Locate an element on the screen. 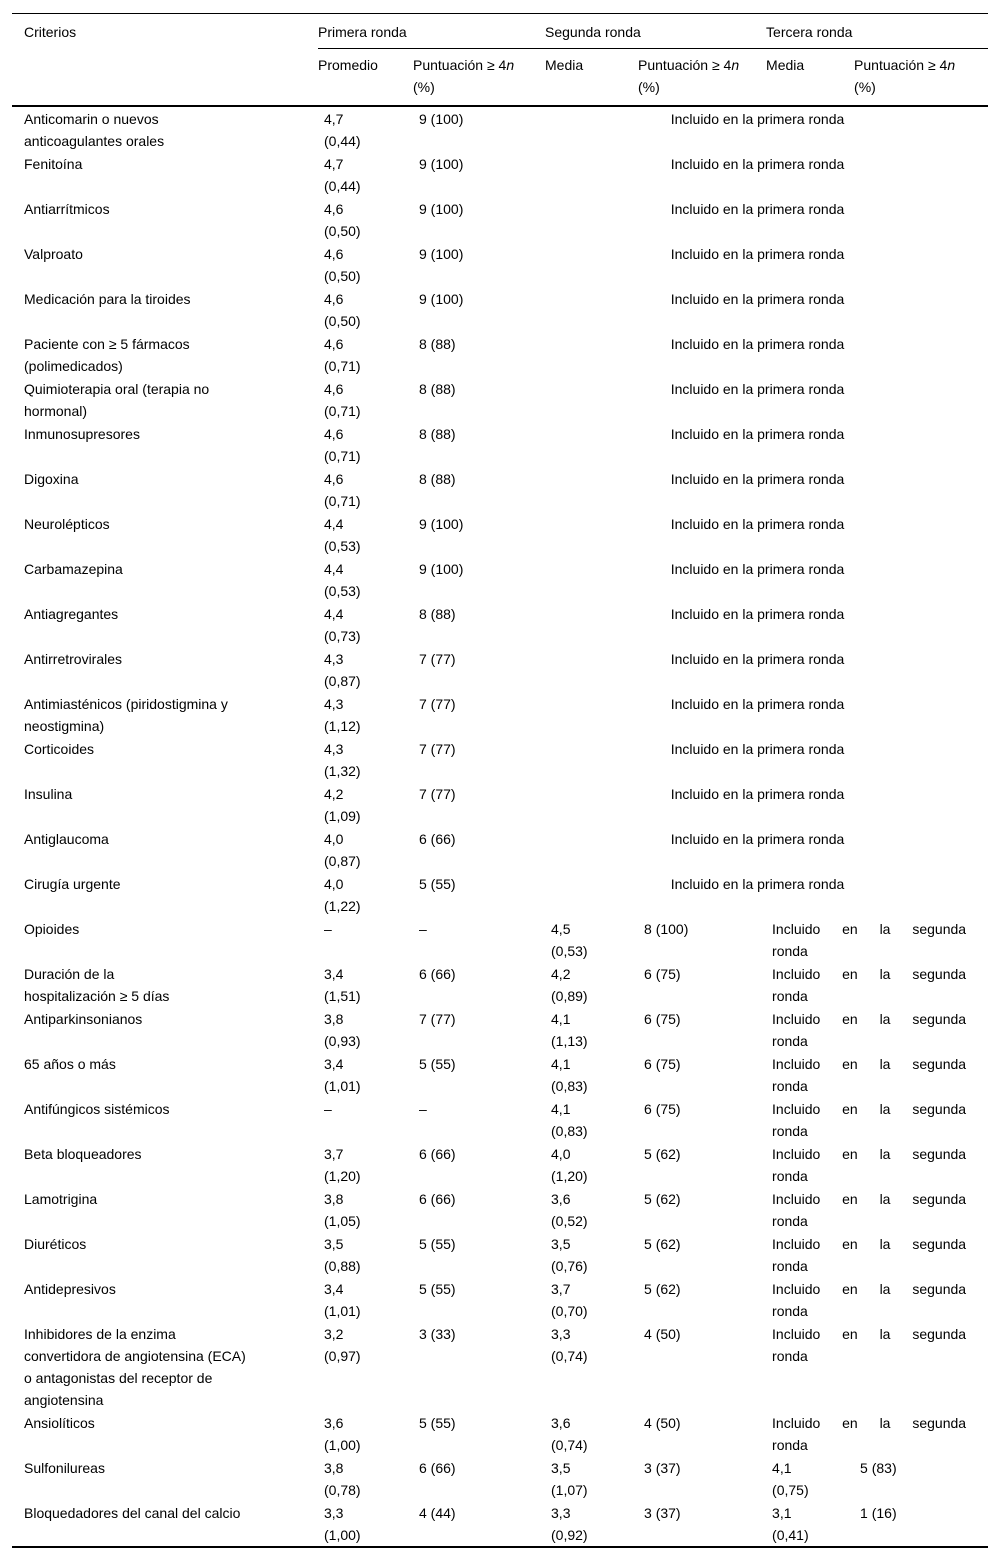 The image size is (1000, 1548). value-cell: 1 (16) is located at coordinates (878, 1513).